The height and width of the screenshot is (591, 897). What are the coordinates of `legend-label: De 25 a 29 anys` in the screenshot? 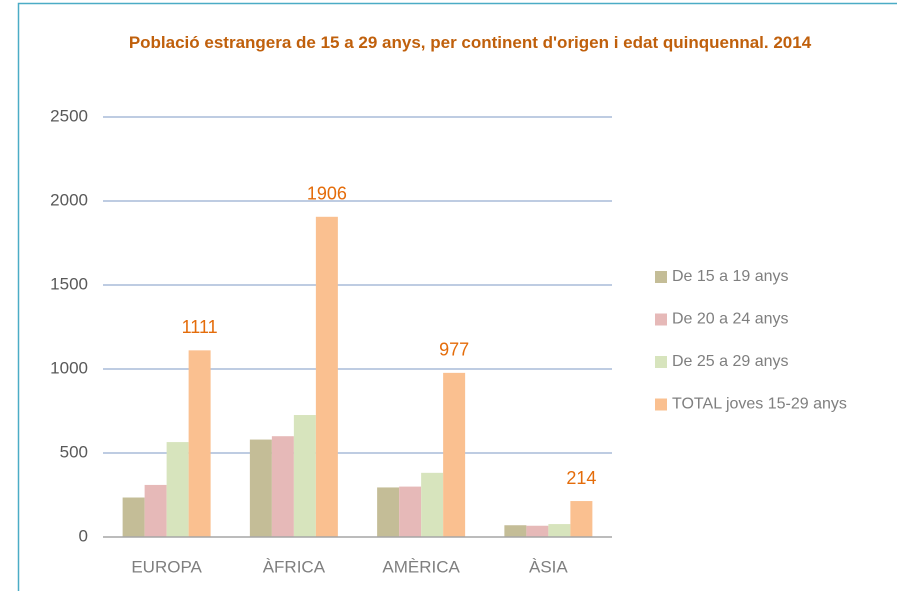 It's located at (730, 361).